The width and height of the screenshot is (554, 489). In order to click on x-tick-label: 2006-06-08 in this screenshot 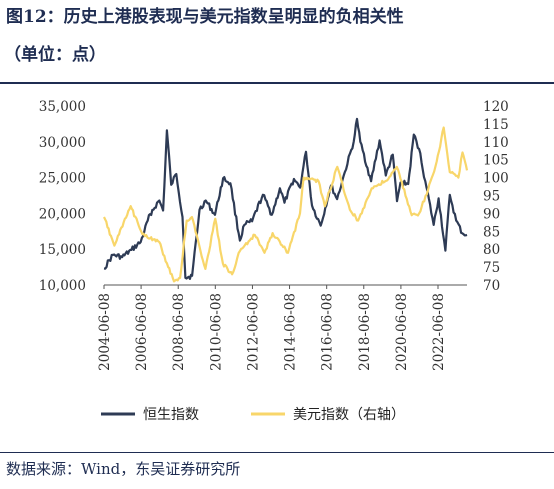, I will do `click(142, 332)`.